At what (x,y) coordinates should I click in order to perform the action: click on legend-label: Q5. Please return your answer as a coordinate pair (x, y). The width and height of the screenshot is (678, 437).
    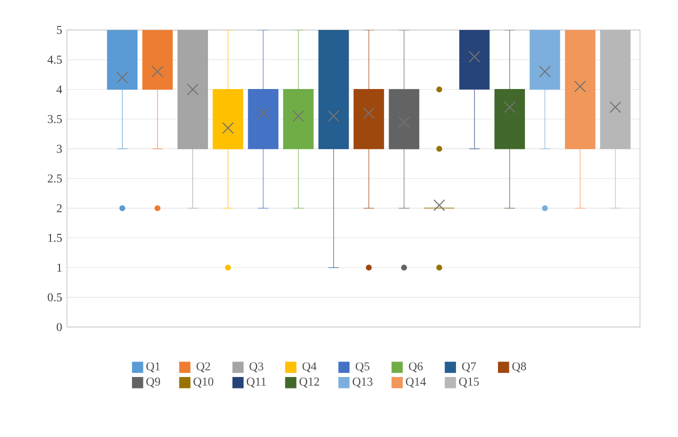
    Looking at the image, I should click on (363, 367).